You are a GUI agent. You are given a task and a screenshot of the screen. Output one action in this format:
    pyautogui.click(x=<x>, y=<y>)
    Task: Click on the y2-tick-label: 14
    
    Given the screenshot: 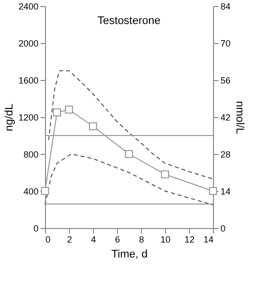 What is the action you would take?
    pyautogui.click(x=225, y=191)
    